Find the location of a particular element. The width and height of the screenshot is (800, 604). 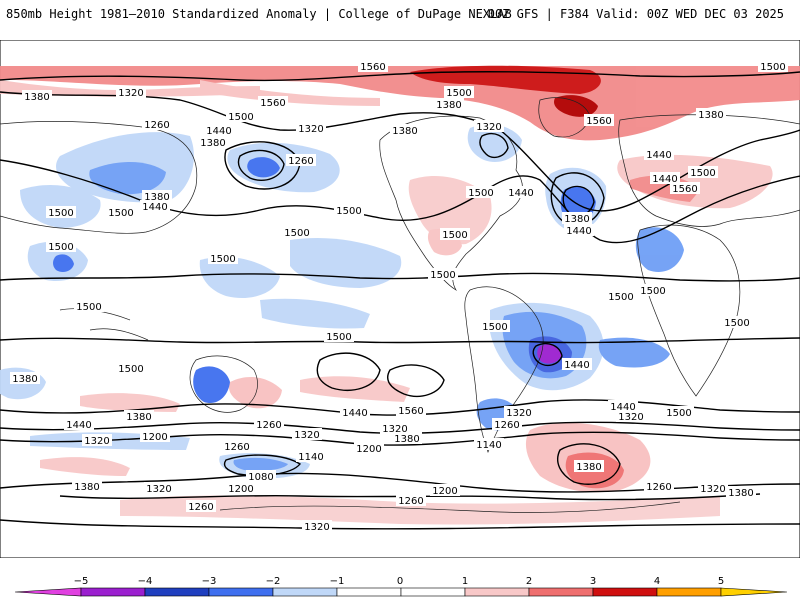

contour-label-c53: 1320 is located at coordinates (307, 434).